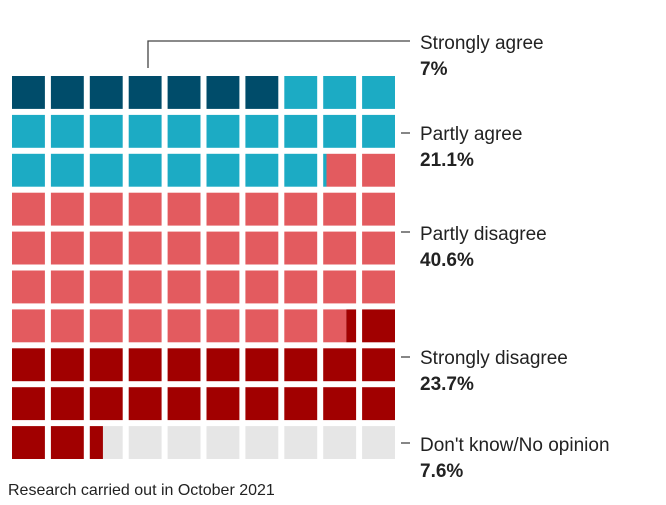 Image resolution: width=666 pixels, height=505 pixels. Describe the element at coordinates (494, 358) in the screenshot. I see `label-strongly-disagree: Strongly disagree` at that location.